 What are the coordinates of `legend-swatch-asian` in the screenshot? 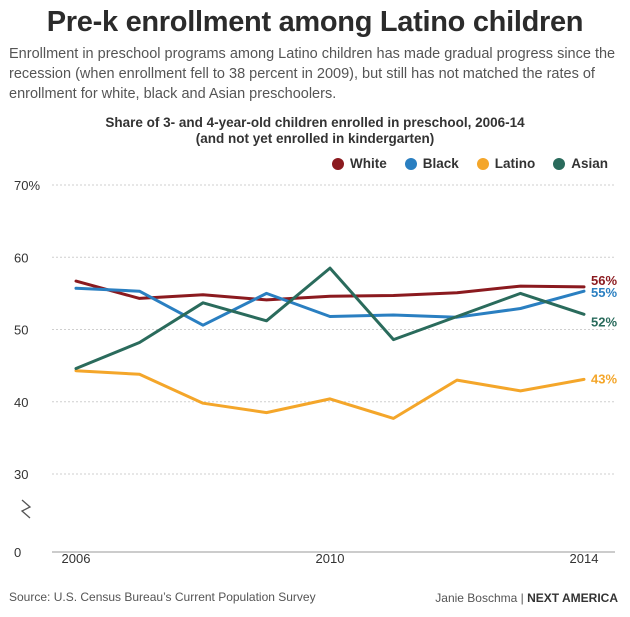 It's located at (559, 163).